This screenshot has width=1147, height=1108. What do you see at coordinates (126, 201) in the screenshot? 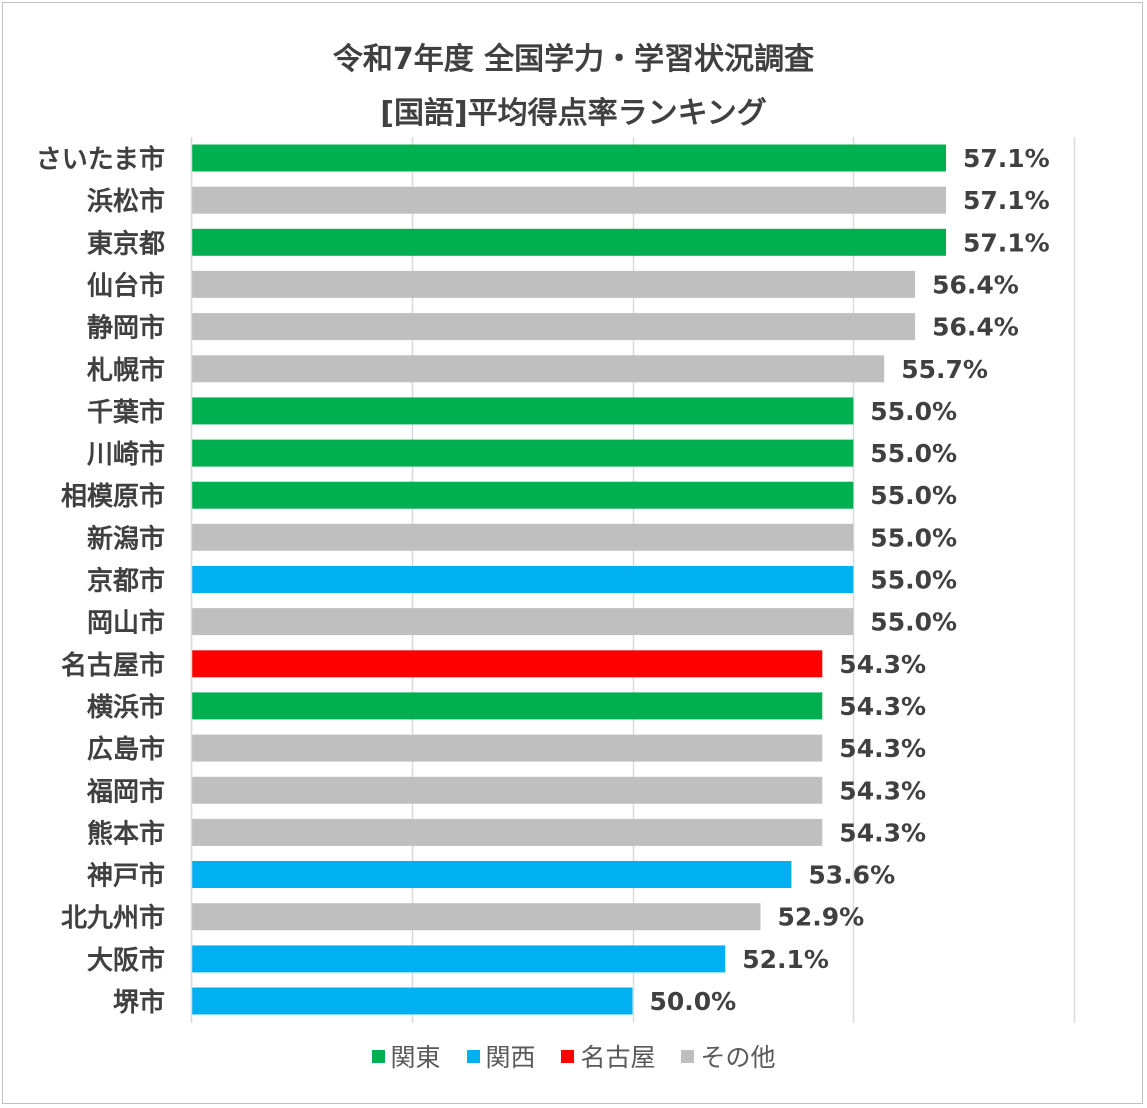
I see `category-label-1: 浜松市` at bounding box center [126, 201].